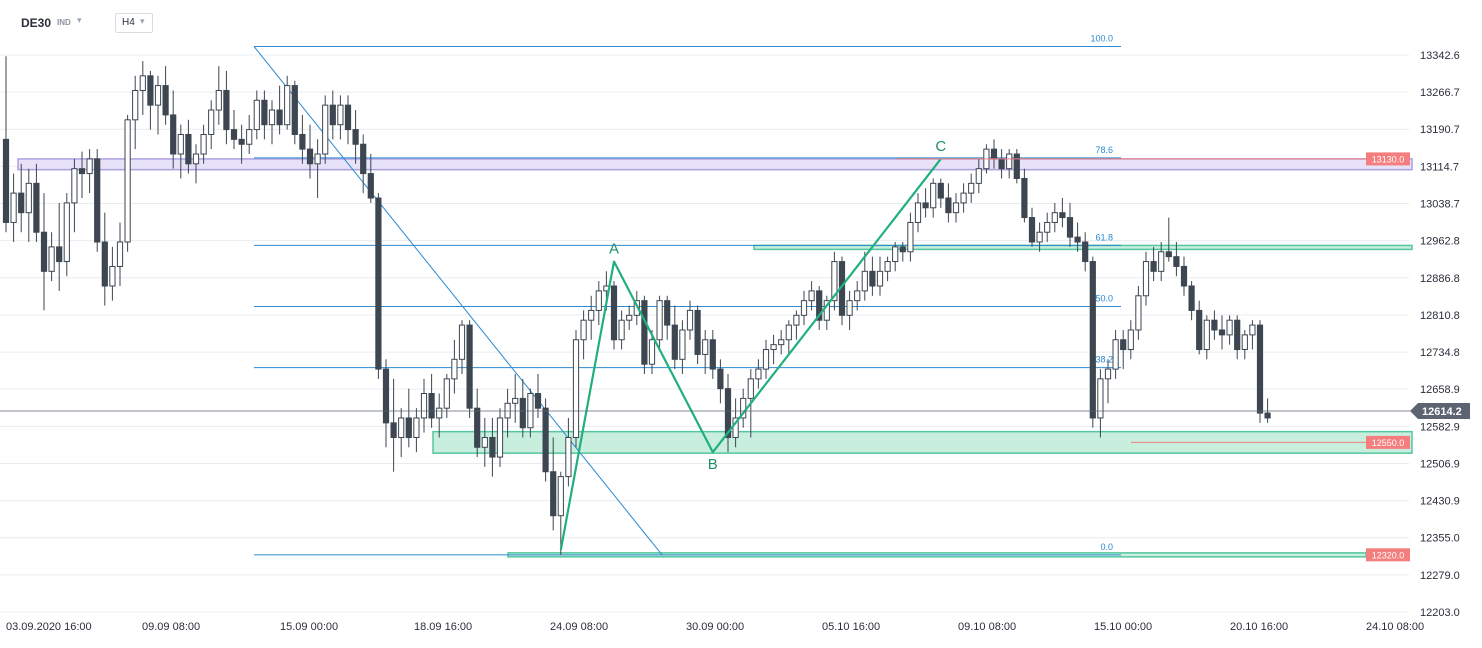 The height and width of the screenshot is (648, 1482). I want to click on y-axis-tick-label: 12506.9, so click(1440, 464).